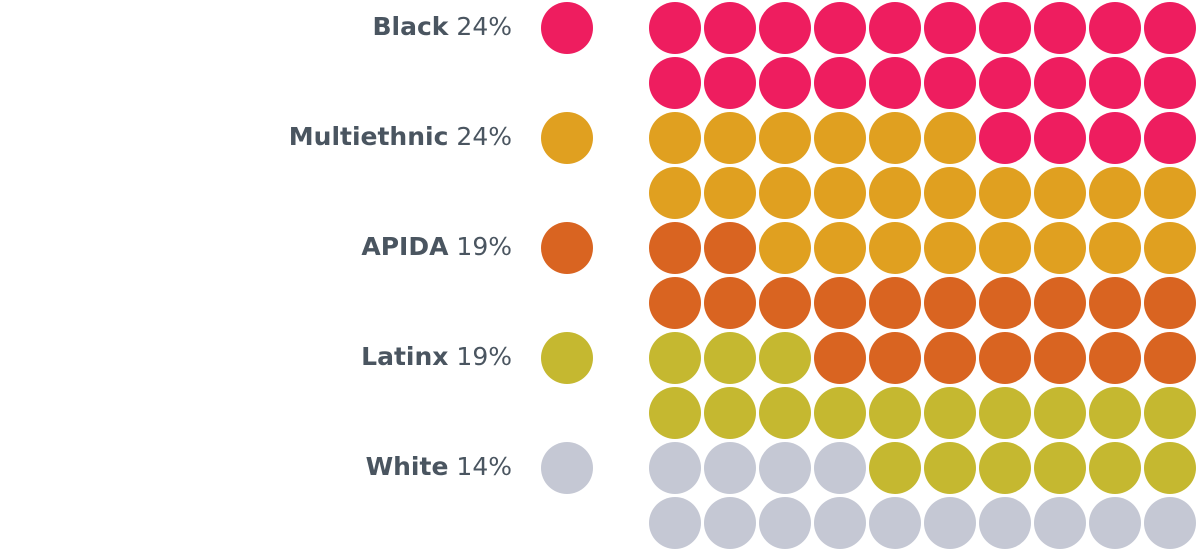 The height and width of the screenshot is (556, 1200). I want to click on legend-label: APIDA 19%, so click(436, 246).